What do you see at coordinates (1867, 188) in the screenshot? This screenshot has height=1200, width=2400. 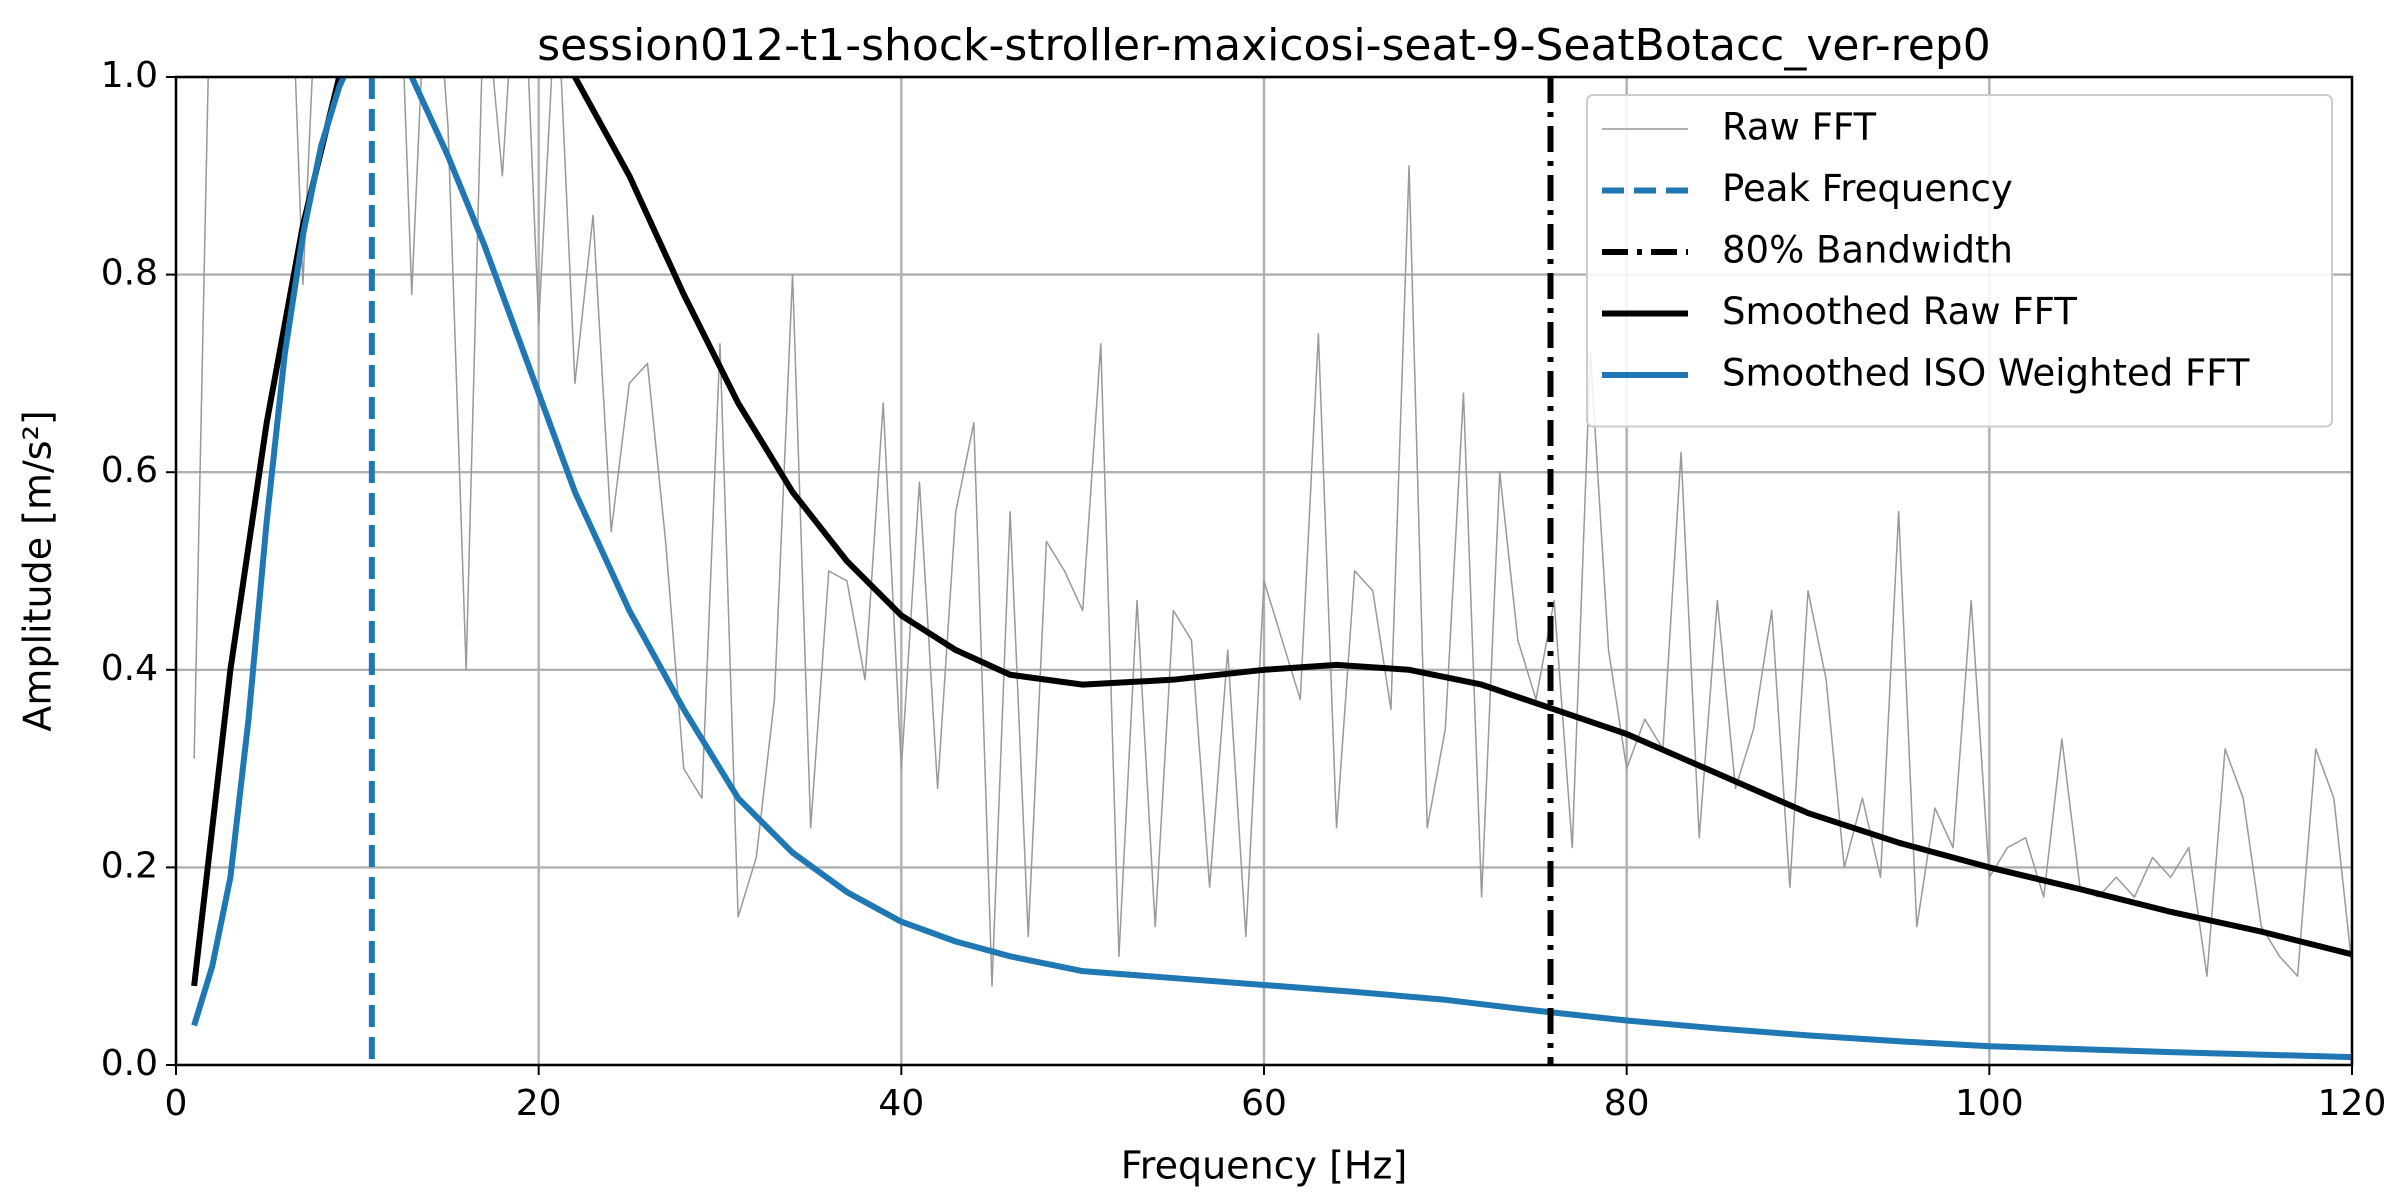 I see `legend-label: Peak Frequency` at bounding box center [1867, 188].